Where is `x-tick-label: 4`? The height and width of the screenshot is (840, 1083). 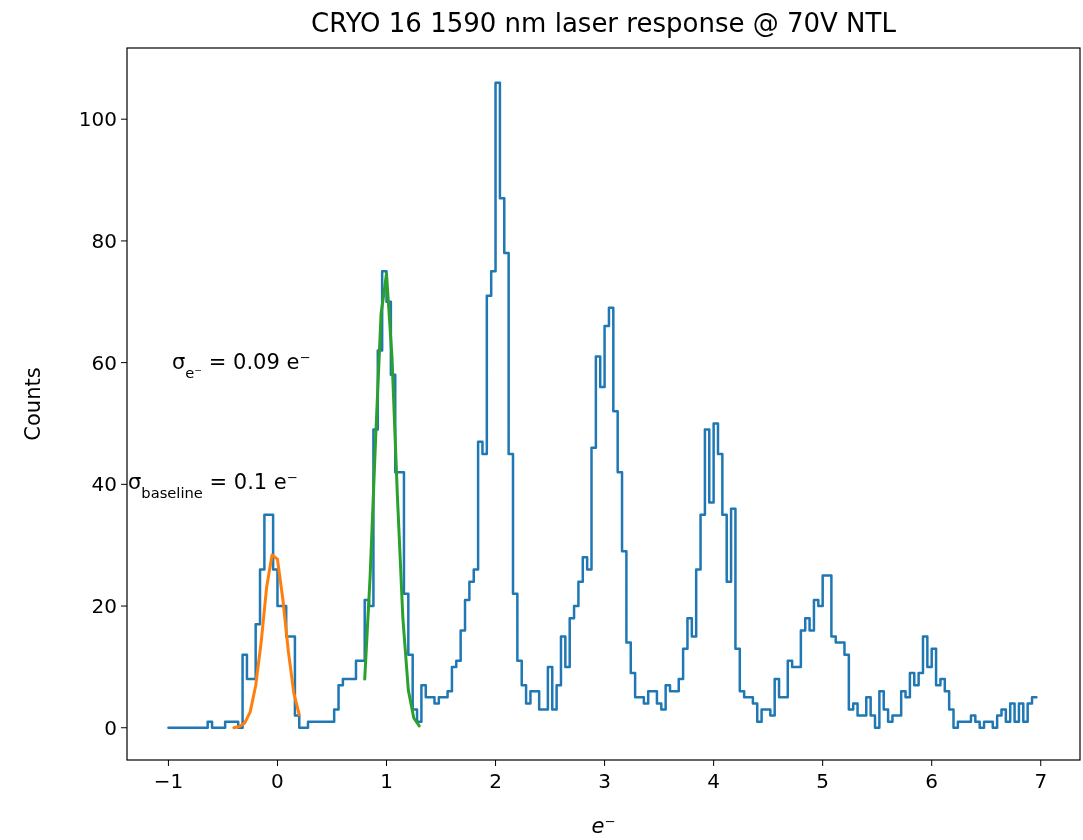 x-tick-label: 4 is located at coordinates (713, 781).